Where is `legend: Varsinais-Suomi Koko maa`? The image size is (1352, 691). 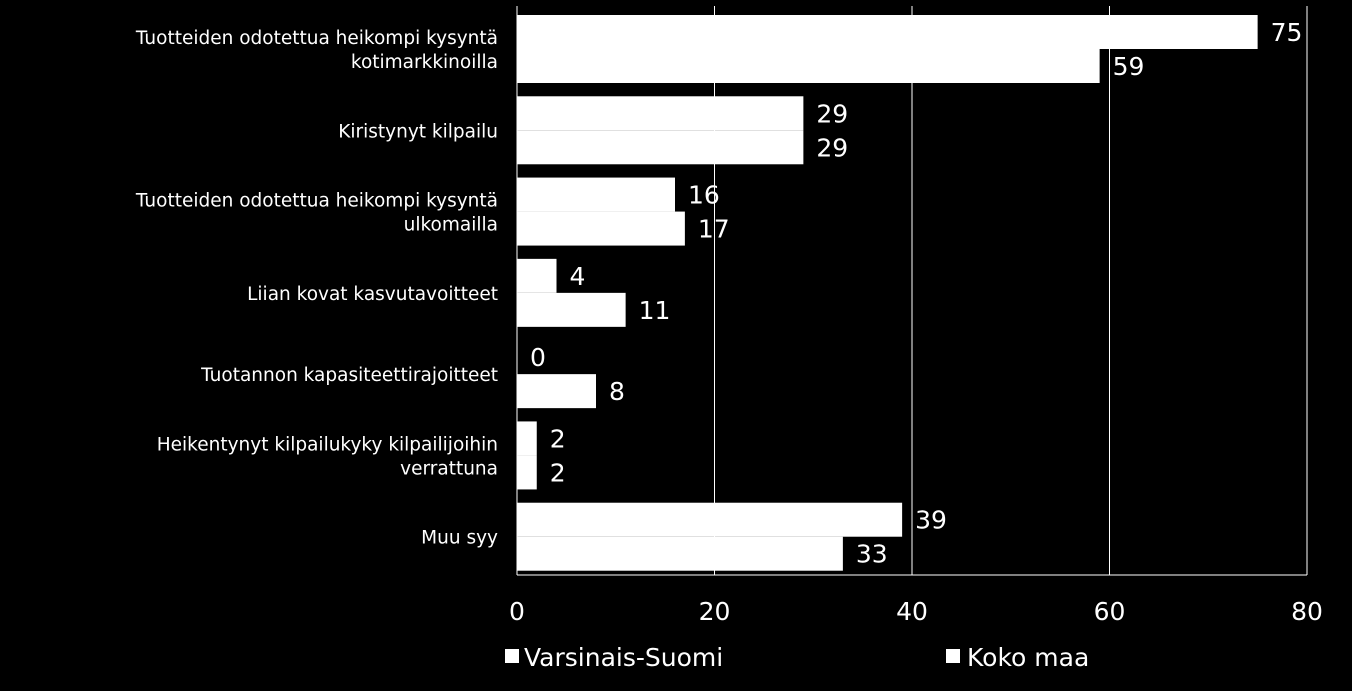
legend: Varsinais-Suomi Koko maa is located at coordinates (797, 657).